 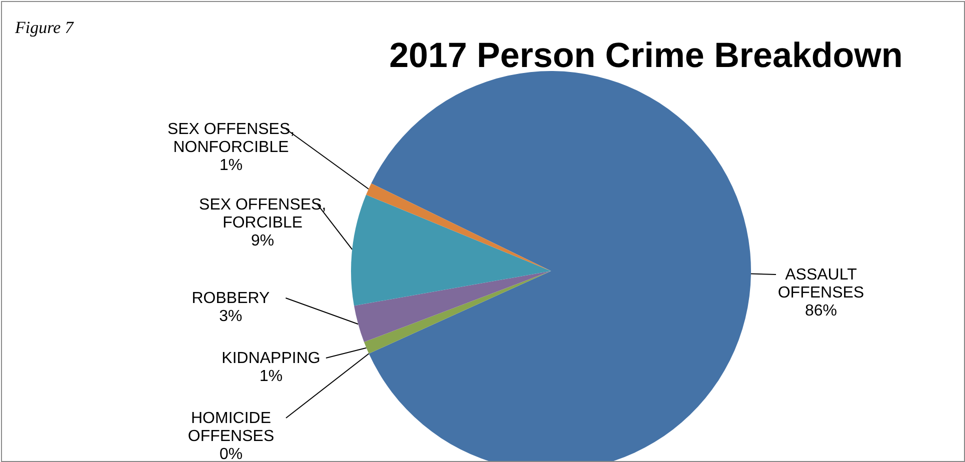 What do you see at coordinates (262, 214) in the screenshot?
I see `slice-label: SEX OFFENSES, FORCIBLE` at bounding box center [262, 214].